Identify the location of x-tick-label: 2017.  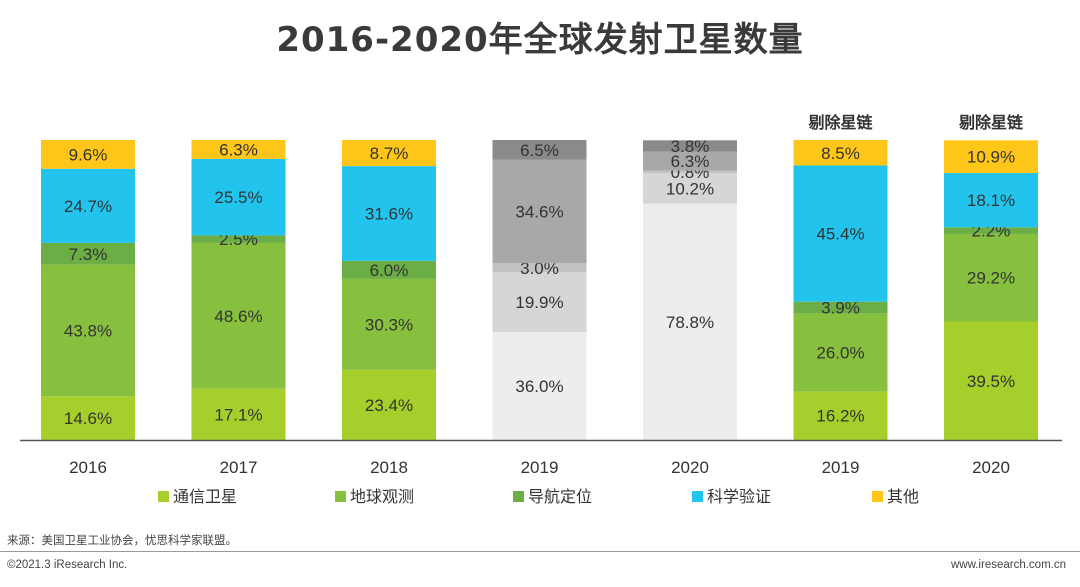
(239, 467).